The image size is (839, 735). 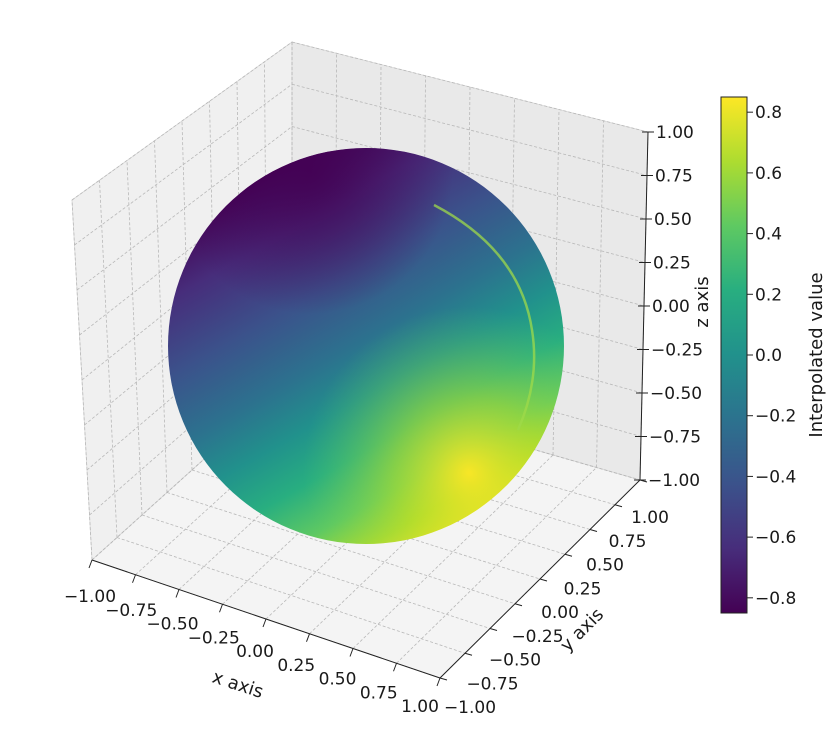 I want to click on x-tick-label: −0.50, so click(x=172, y=625).